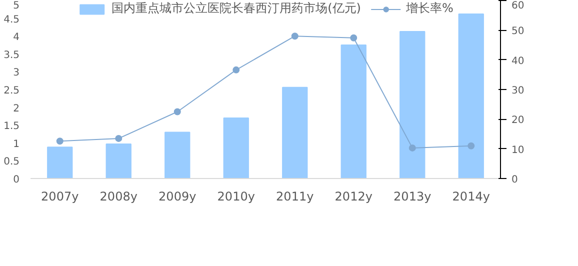  What do you see at coordinates (16, 38) in the screenshot?
I see `y-tick-label: 4` at bounding box center [16, 38].